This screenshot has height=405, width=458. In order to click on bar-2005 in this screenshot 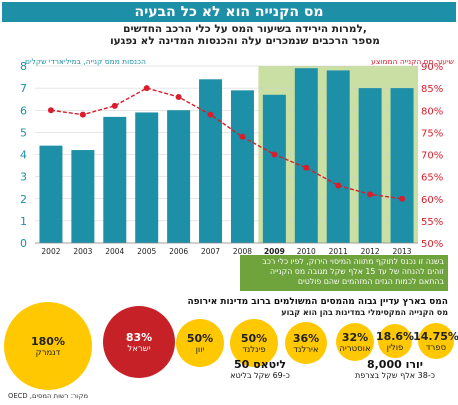, I will do `click(147, 178)`.